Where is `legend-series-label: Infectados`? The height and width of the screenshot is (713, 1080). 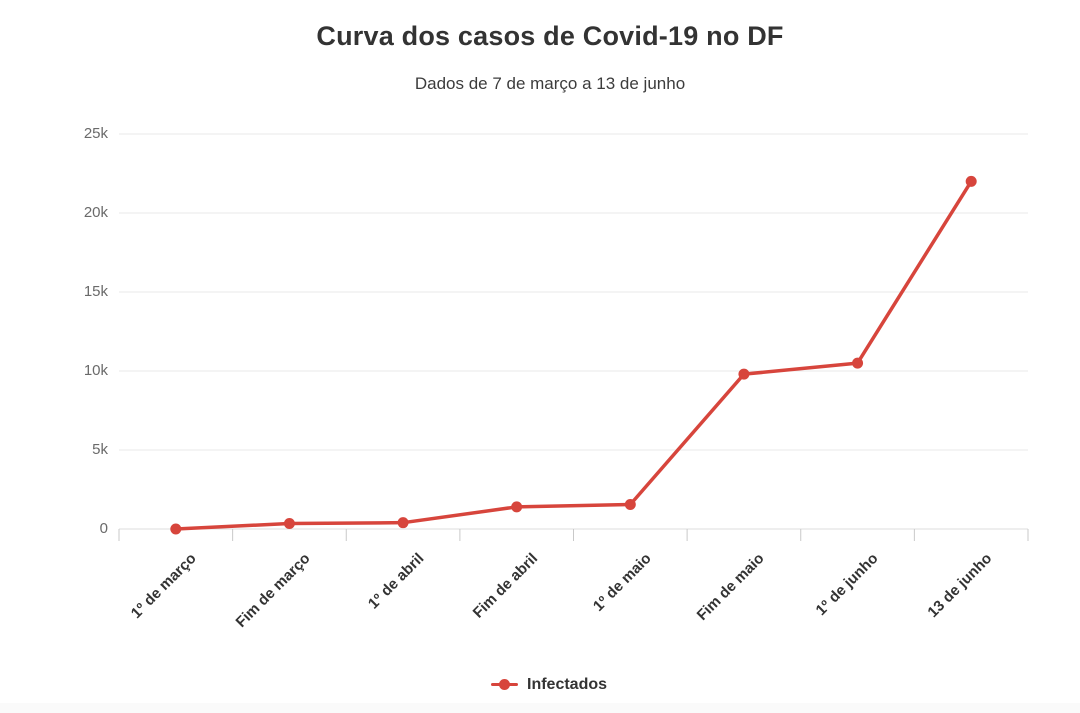 legend-series-label: Infectados is located at coordinates (567, 684).